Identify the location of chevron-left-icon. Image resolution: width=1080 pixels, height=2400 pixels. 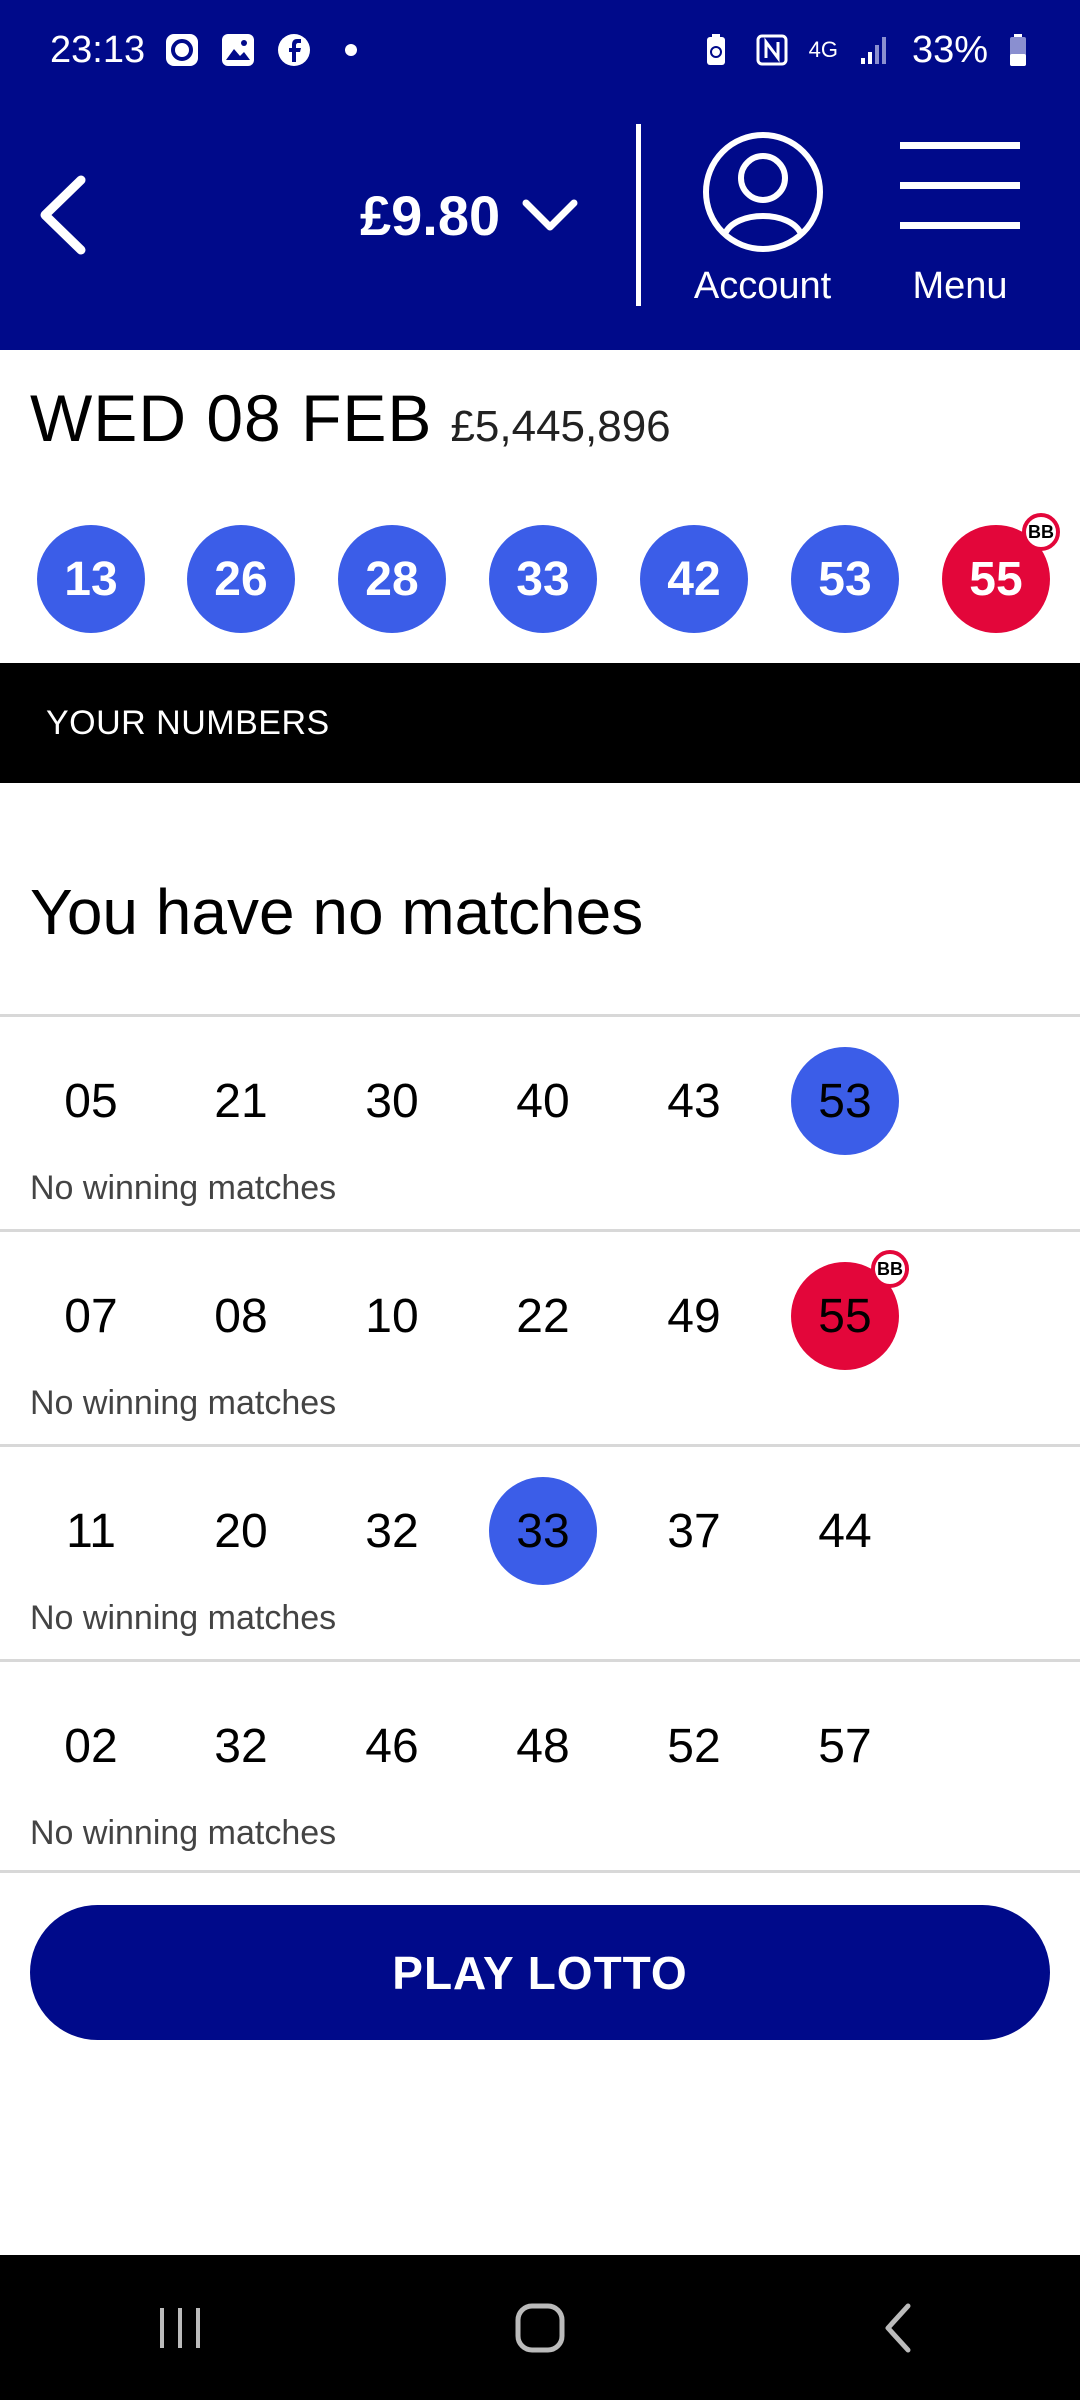
(63, 215).